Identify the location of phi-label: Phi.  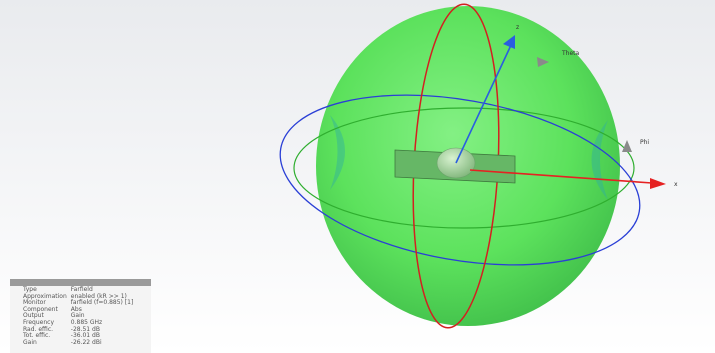
(644, 142).